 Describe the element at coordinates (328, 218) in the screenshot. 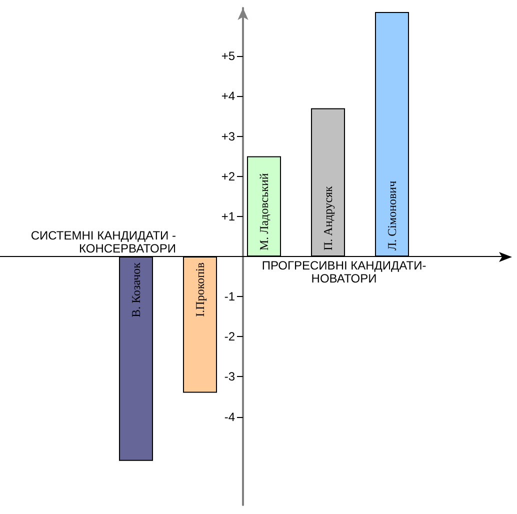

I see `x-tick-label: П. Андрусяк` at that location.